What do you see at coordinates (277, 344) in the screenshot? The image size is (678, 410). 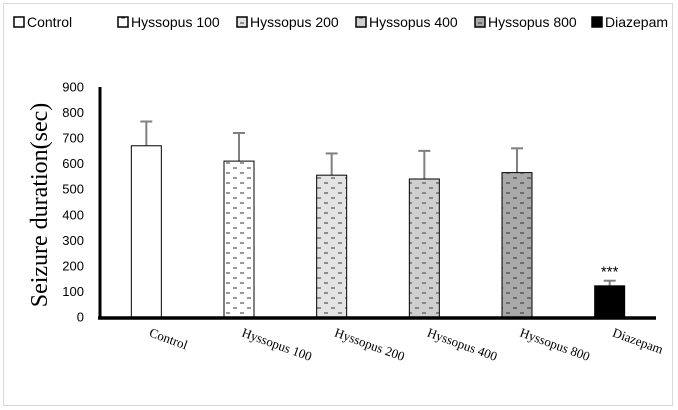 I see `x-tick-label: Hyssopus 100` at bounding box center [277, 344].